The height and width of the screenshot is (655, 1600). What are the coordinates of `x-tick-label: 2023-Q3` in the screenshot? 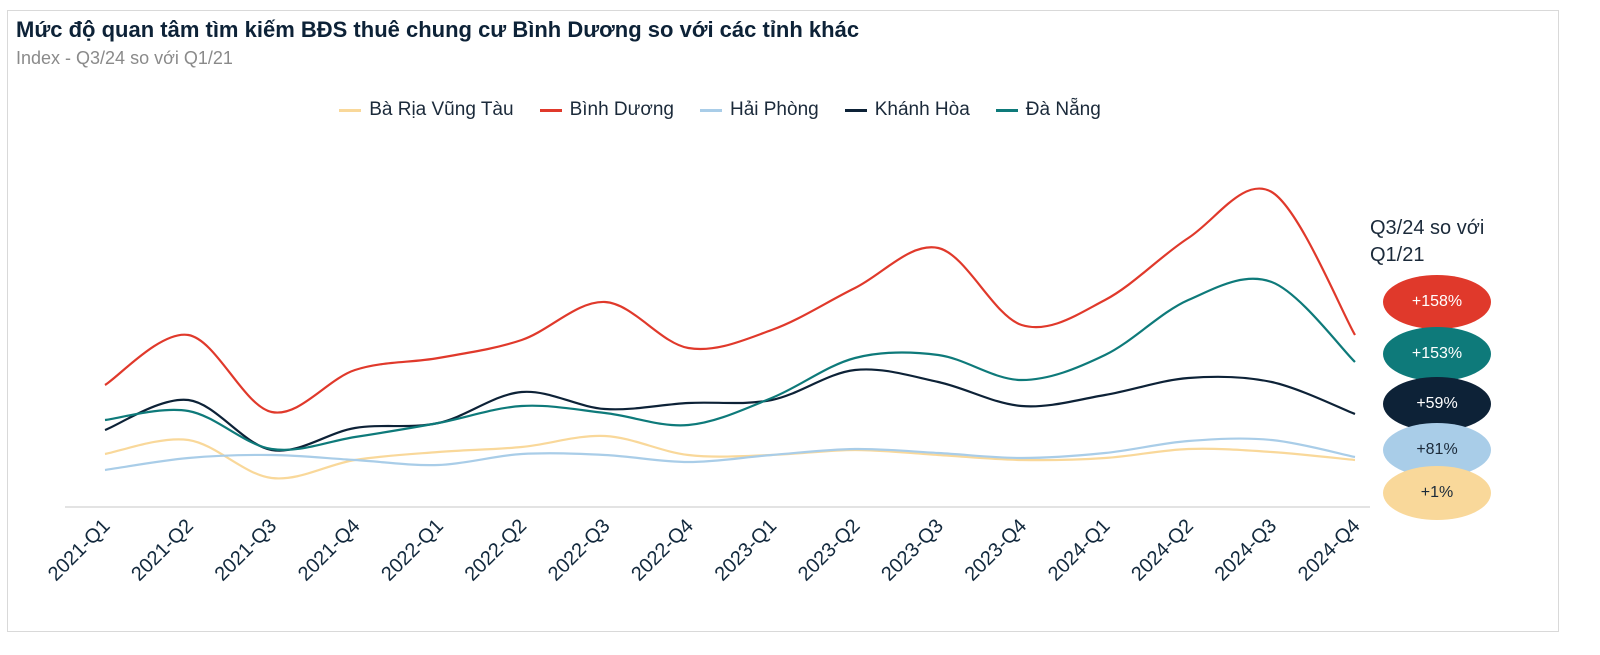 It's located at (912, 550).